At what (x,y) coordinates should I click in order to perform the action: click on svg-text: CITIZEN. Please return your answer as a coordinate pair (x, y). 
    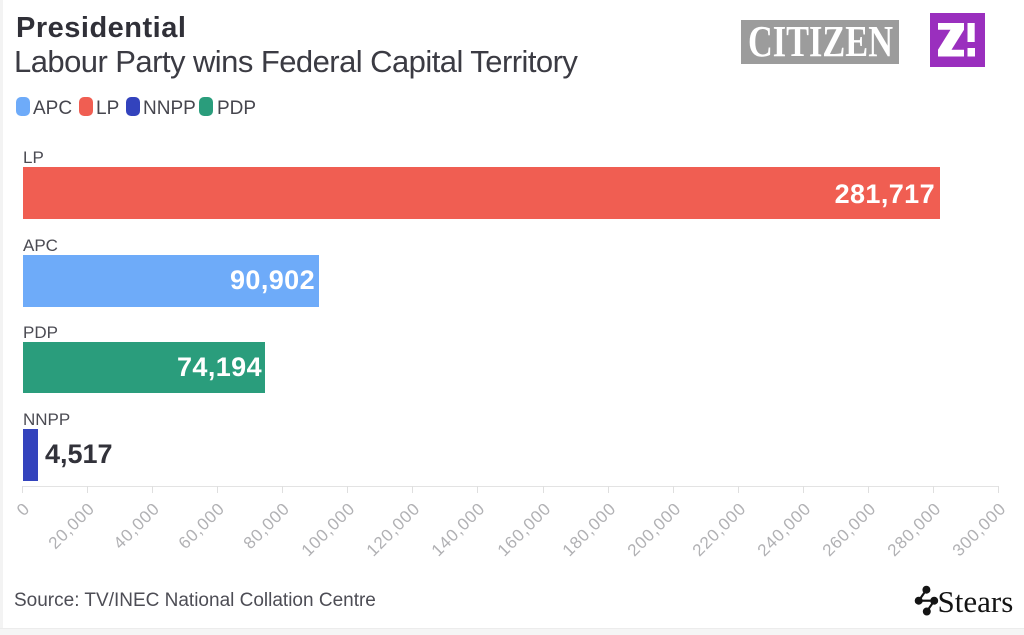
    Looking at the image, I should click on (820, 42).